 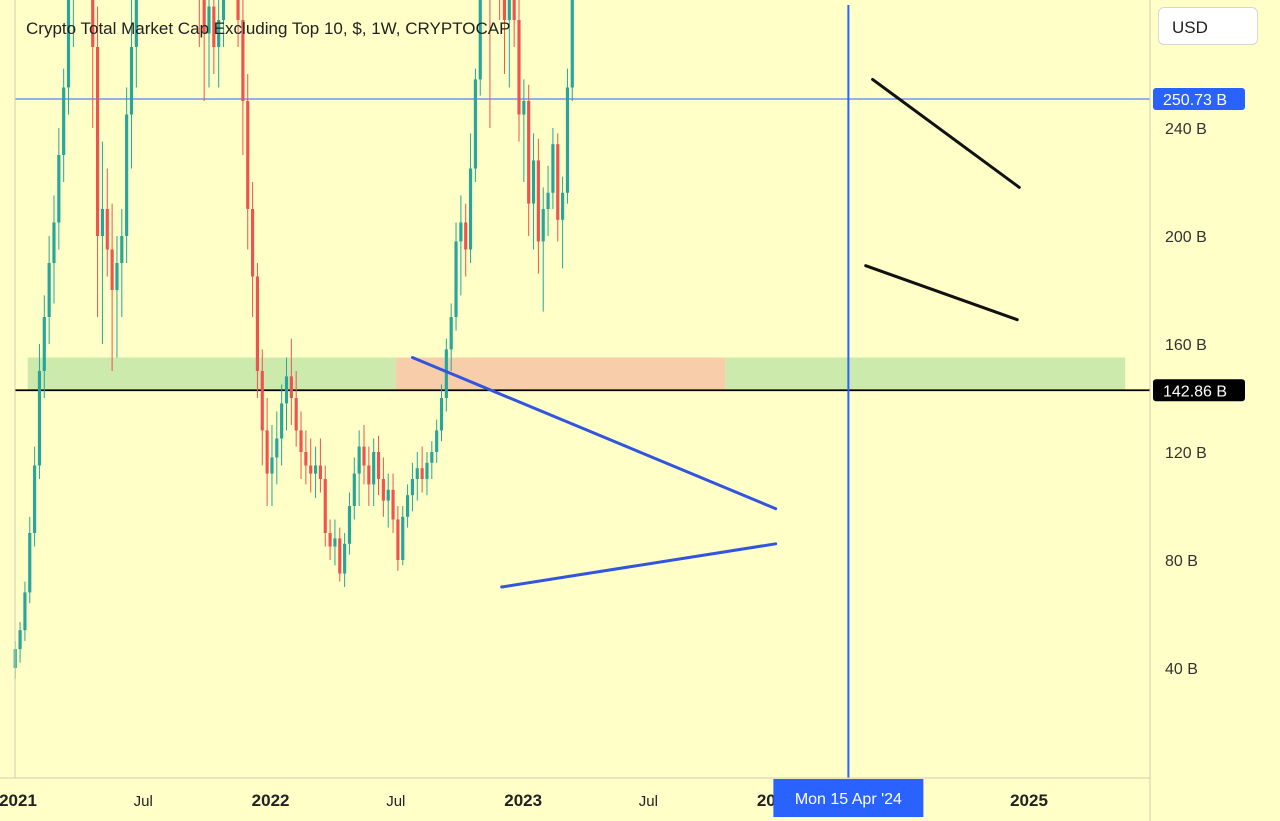 I want to click on x-tick-label: Jul, so click(x=648, y=801).